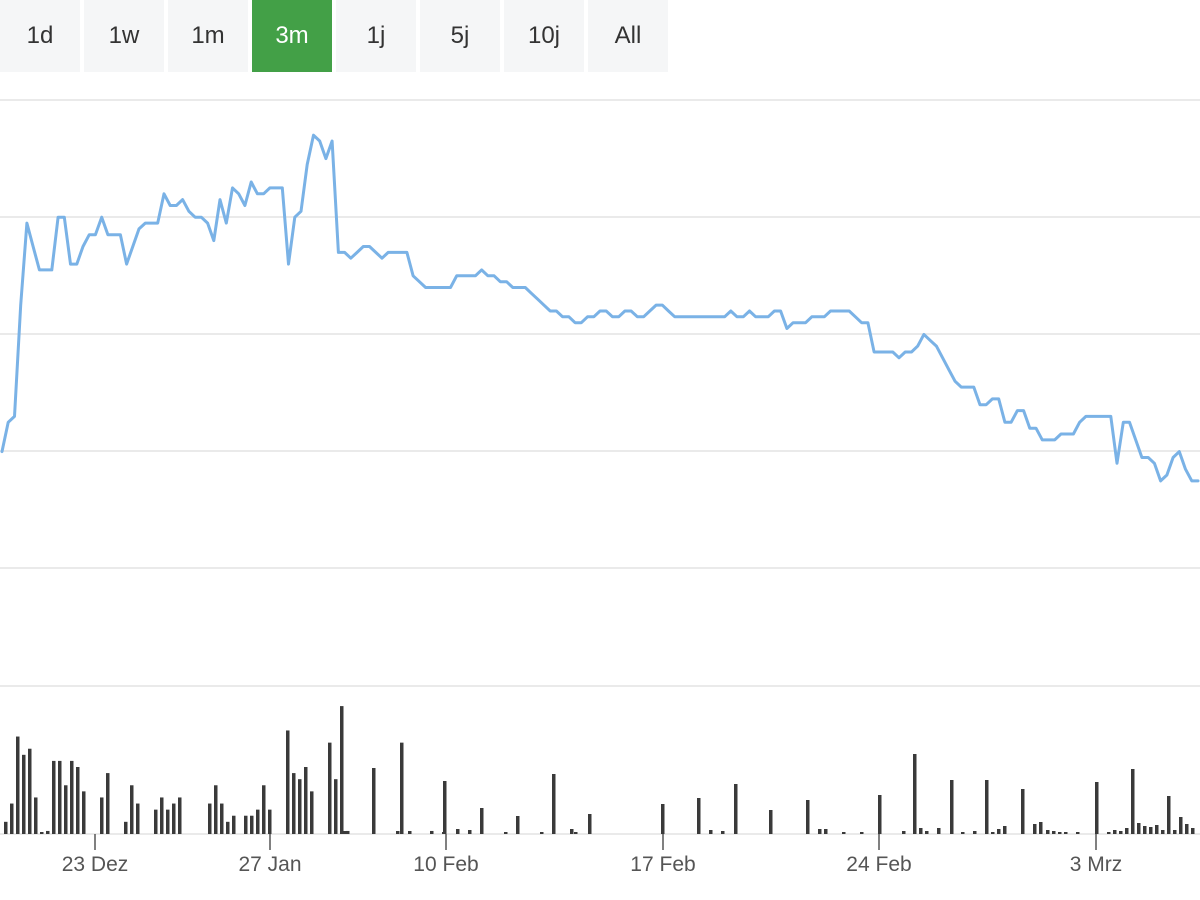  What do you see at coordinates (376, 36) in the screenshot?
I see `range-button-1j: 1j` at bounding box center [376, 36].